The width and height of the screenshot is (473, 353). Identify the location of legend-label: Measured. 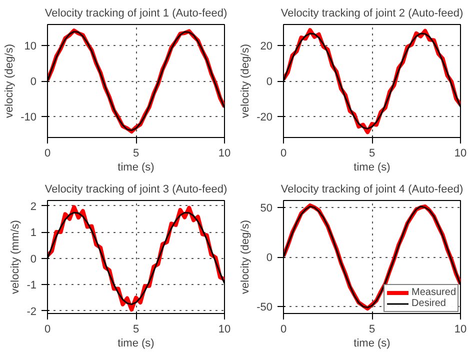
(434, 292).